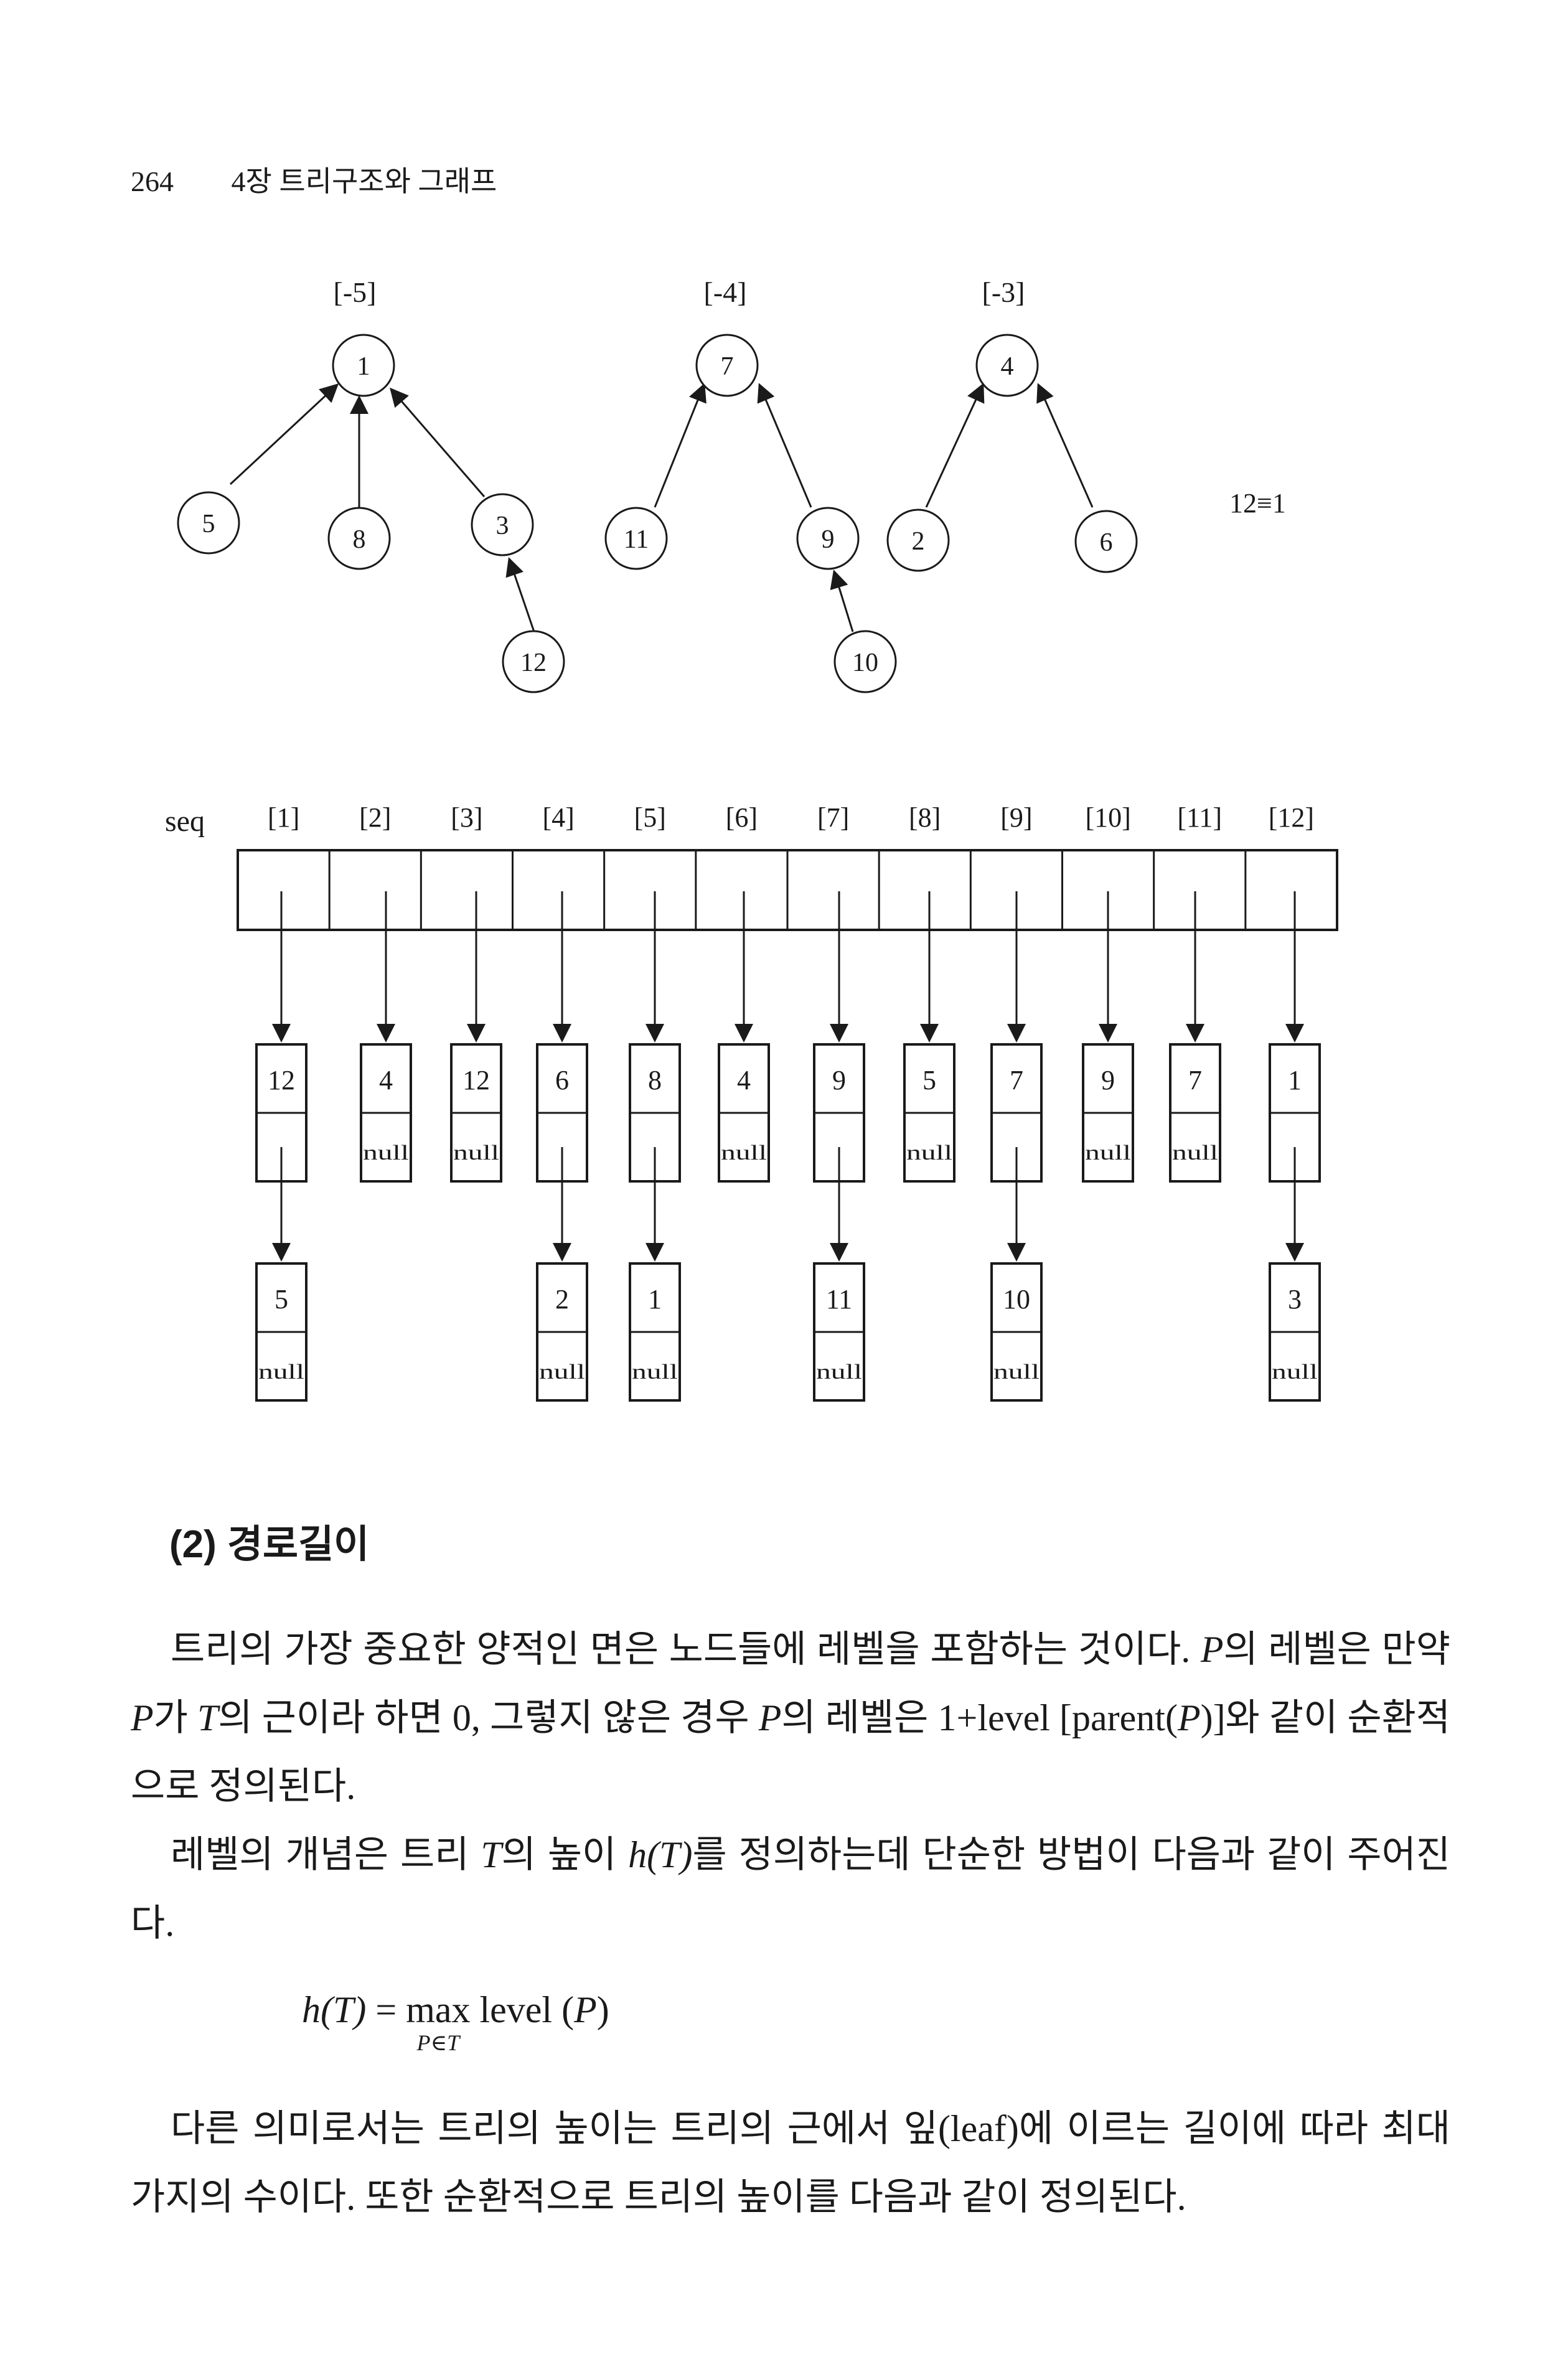 Image resolution: width=1568 pixels, height=2372 pixels. I want to click on tree-label-2: [-4], so click(725, 292).